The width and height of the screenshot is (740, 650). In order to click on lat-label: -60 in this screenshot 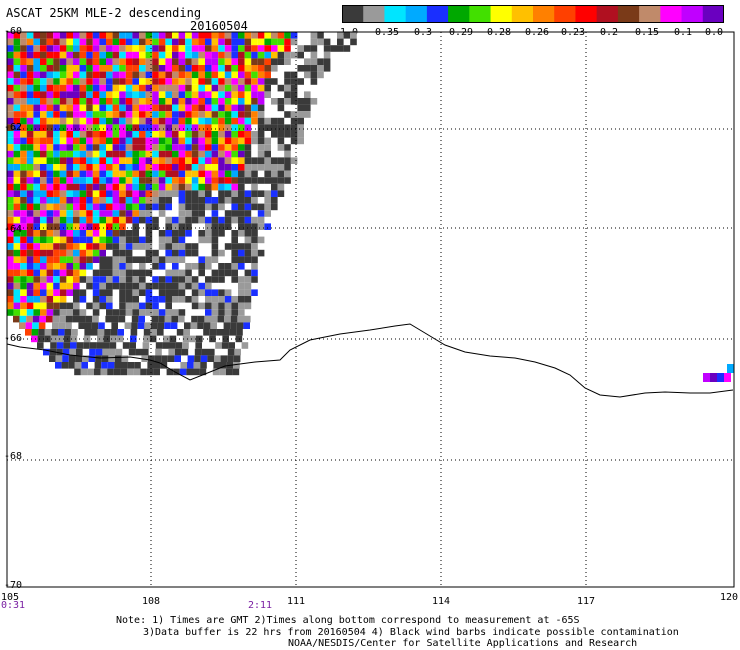, I will do `click(13, 31)`.